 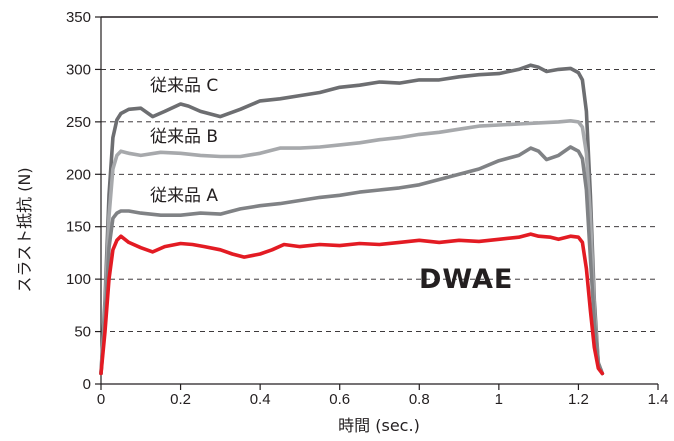 I want to click on y-tick-label: 250, so click(x=78, y=122).